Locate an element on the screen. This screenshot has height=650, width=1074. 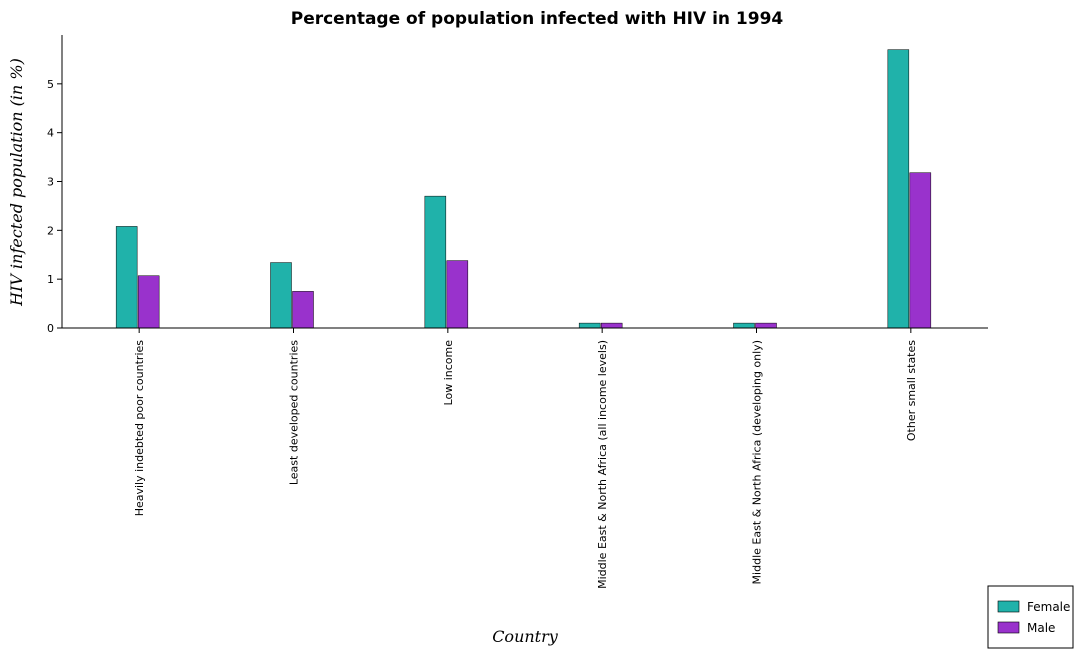
x-tick-label: Other small states is located at coordinates (911, 390).